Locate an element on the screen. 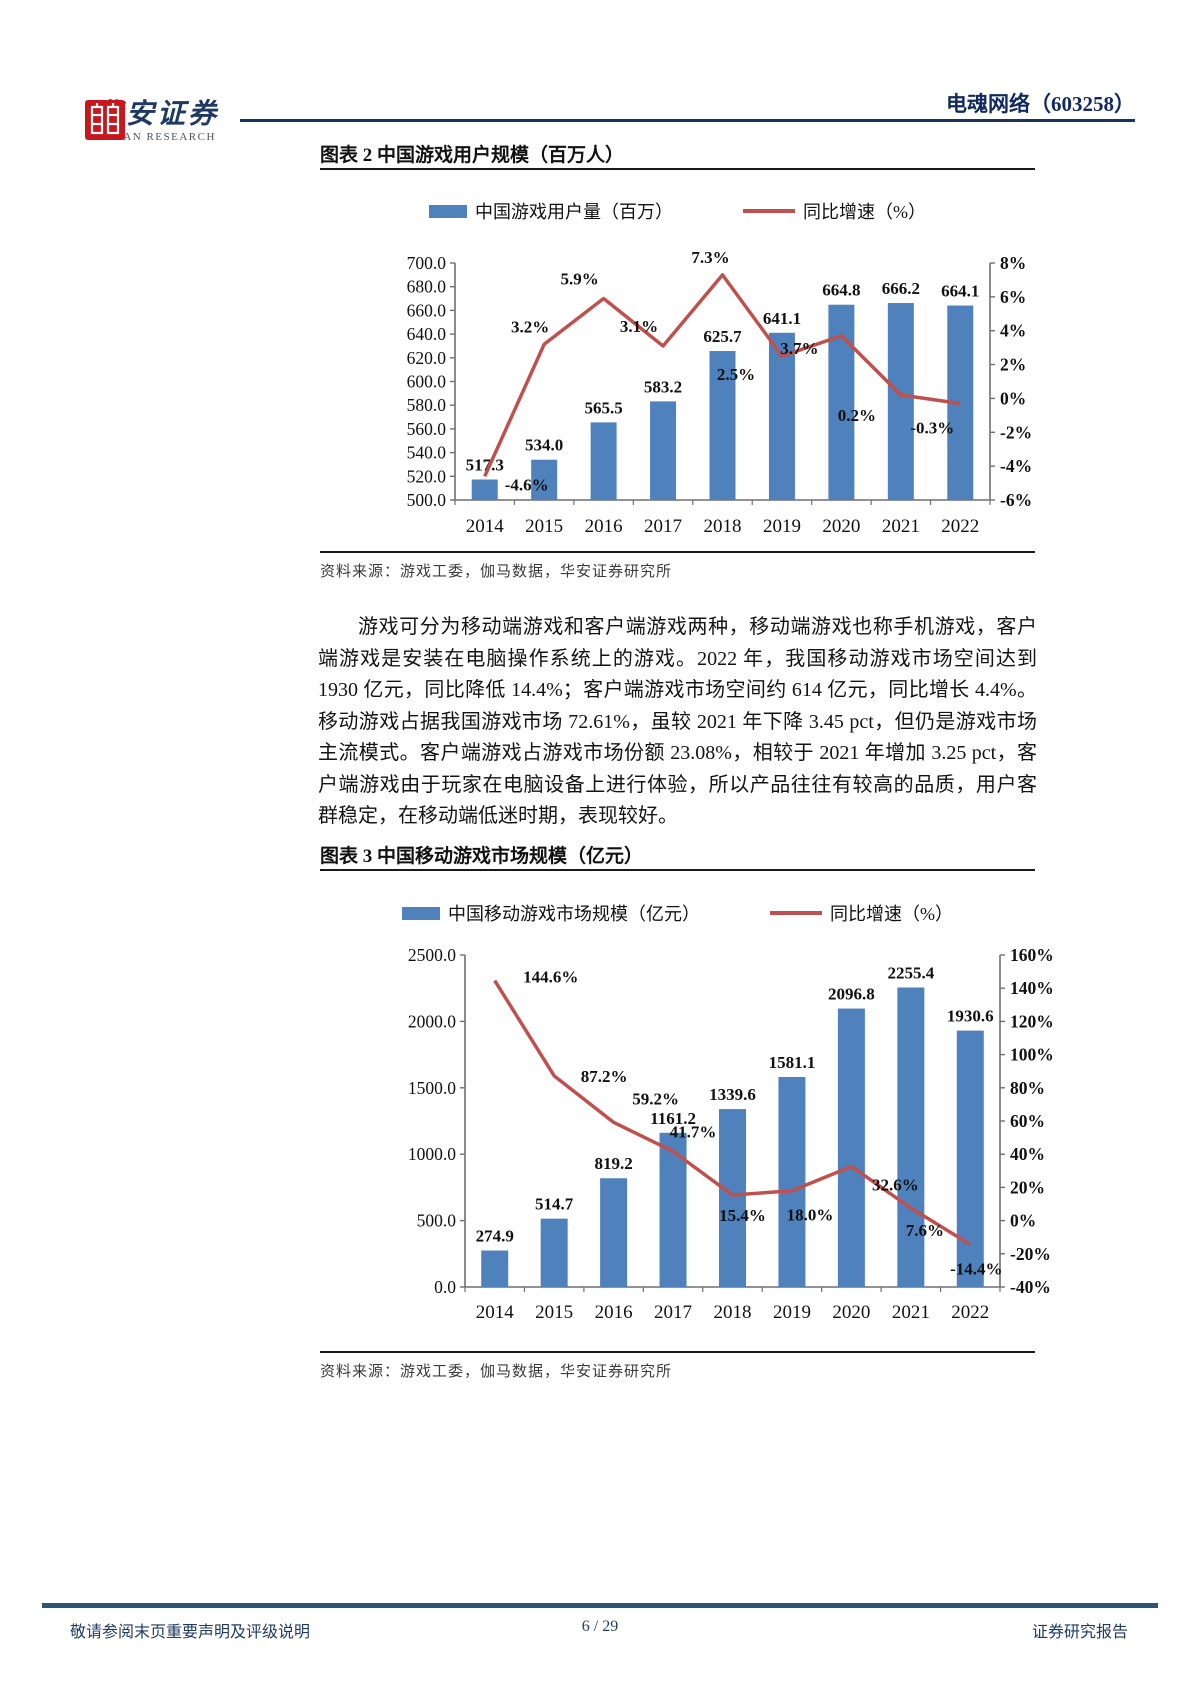  y-axis-right-label: -4% is located at coordinates (1016, 466).